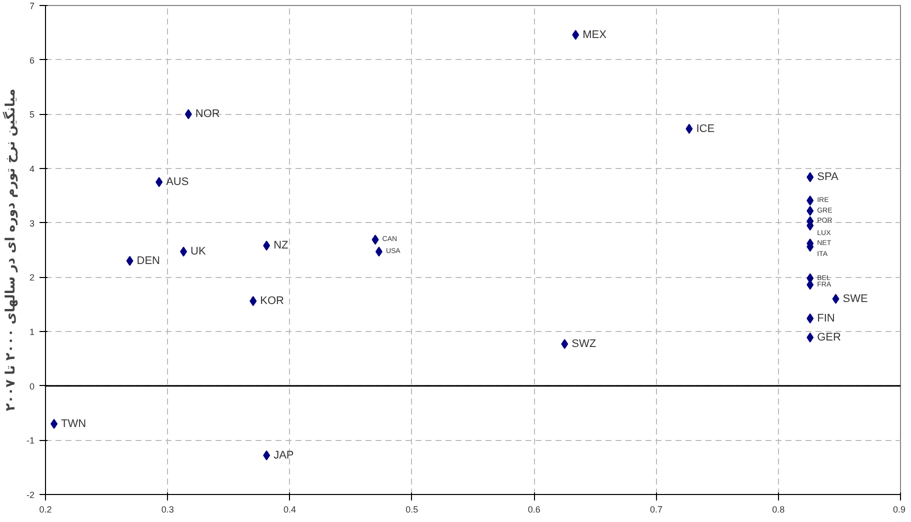 The height and width of the screenshot is (522, 911). Describe the element at coordinates (656, 509) in the screenshot. I see `x-tick-label: 0.7` at that location.